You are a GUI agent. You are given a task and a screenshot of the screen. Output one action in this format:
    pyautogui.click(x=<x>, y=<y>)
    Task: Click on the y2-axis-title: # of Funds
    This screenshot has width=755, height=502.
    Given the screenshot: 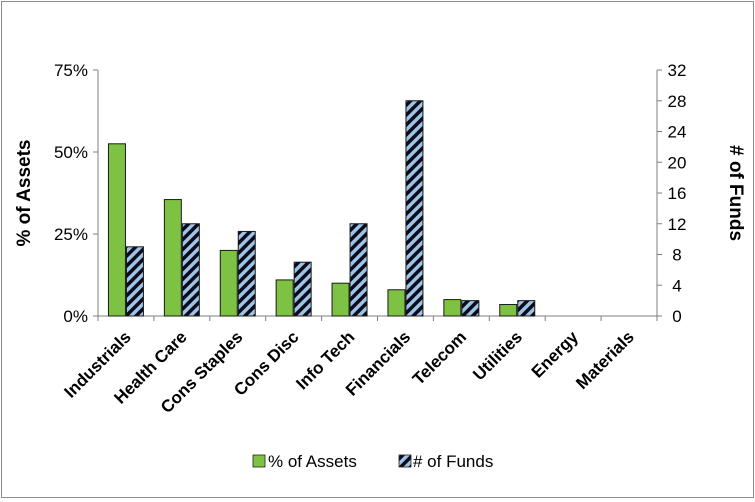 What is the action you would take?
    pyautogui.click(x=735, y=193)
    